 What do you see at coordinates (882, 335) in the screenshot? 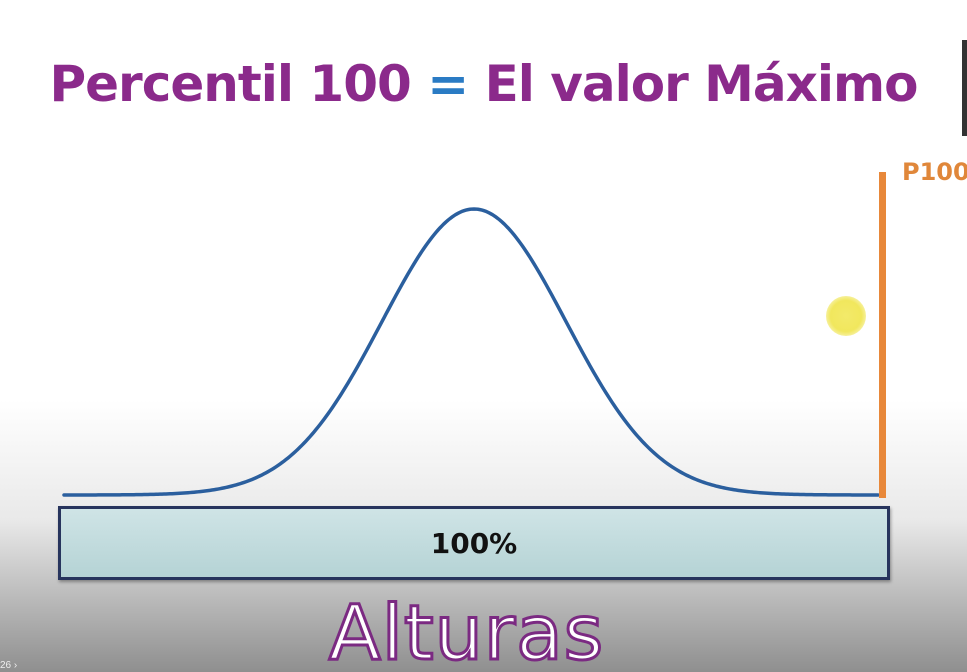
I see `p100-marker-line` at bounding box center [882, 335].